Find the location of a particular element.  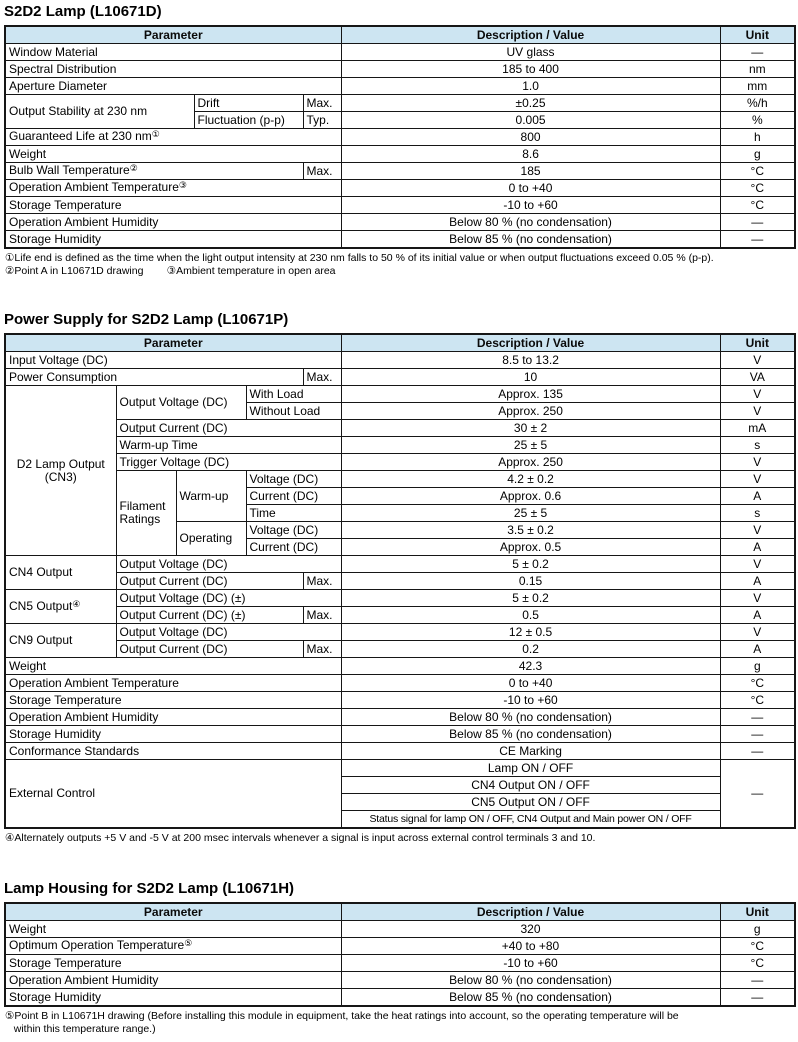

table-cell: mm is located at coordinates (757, 86).